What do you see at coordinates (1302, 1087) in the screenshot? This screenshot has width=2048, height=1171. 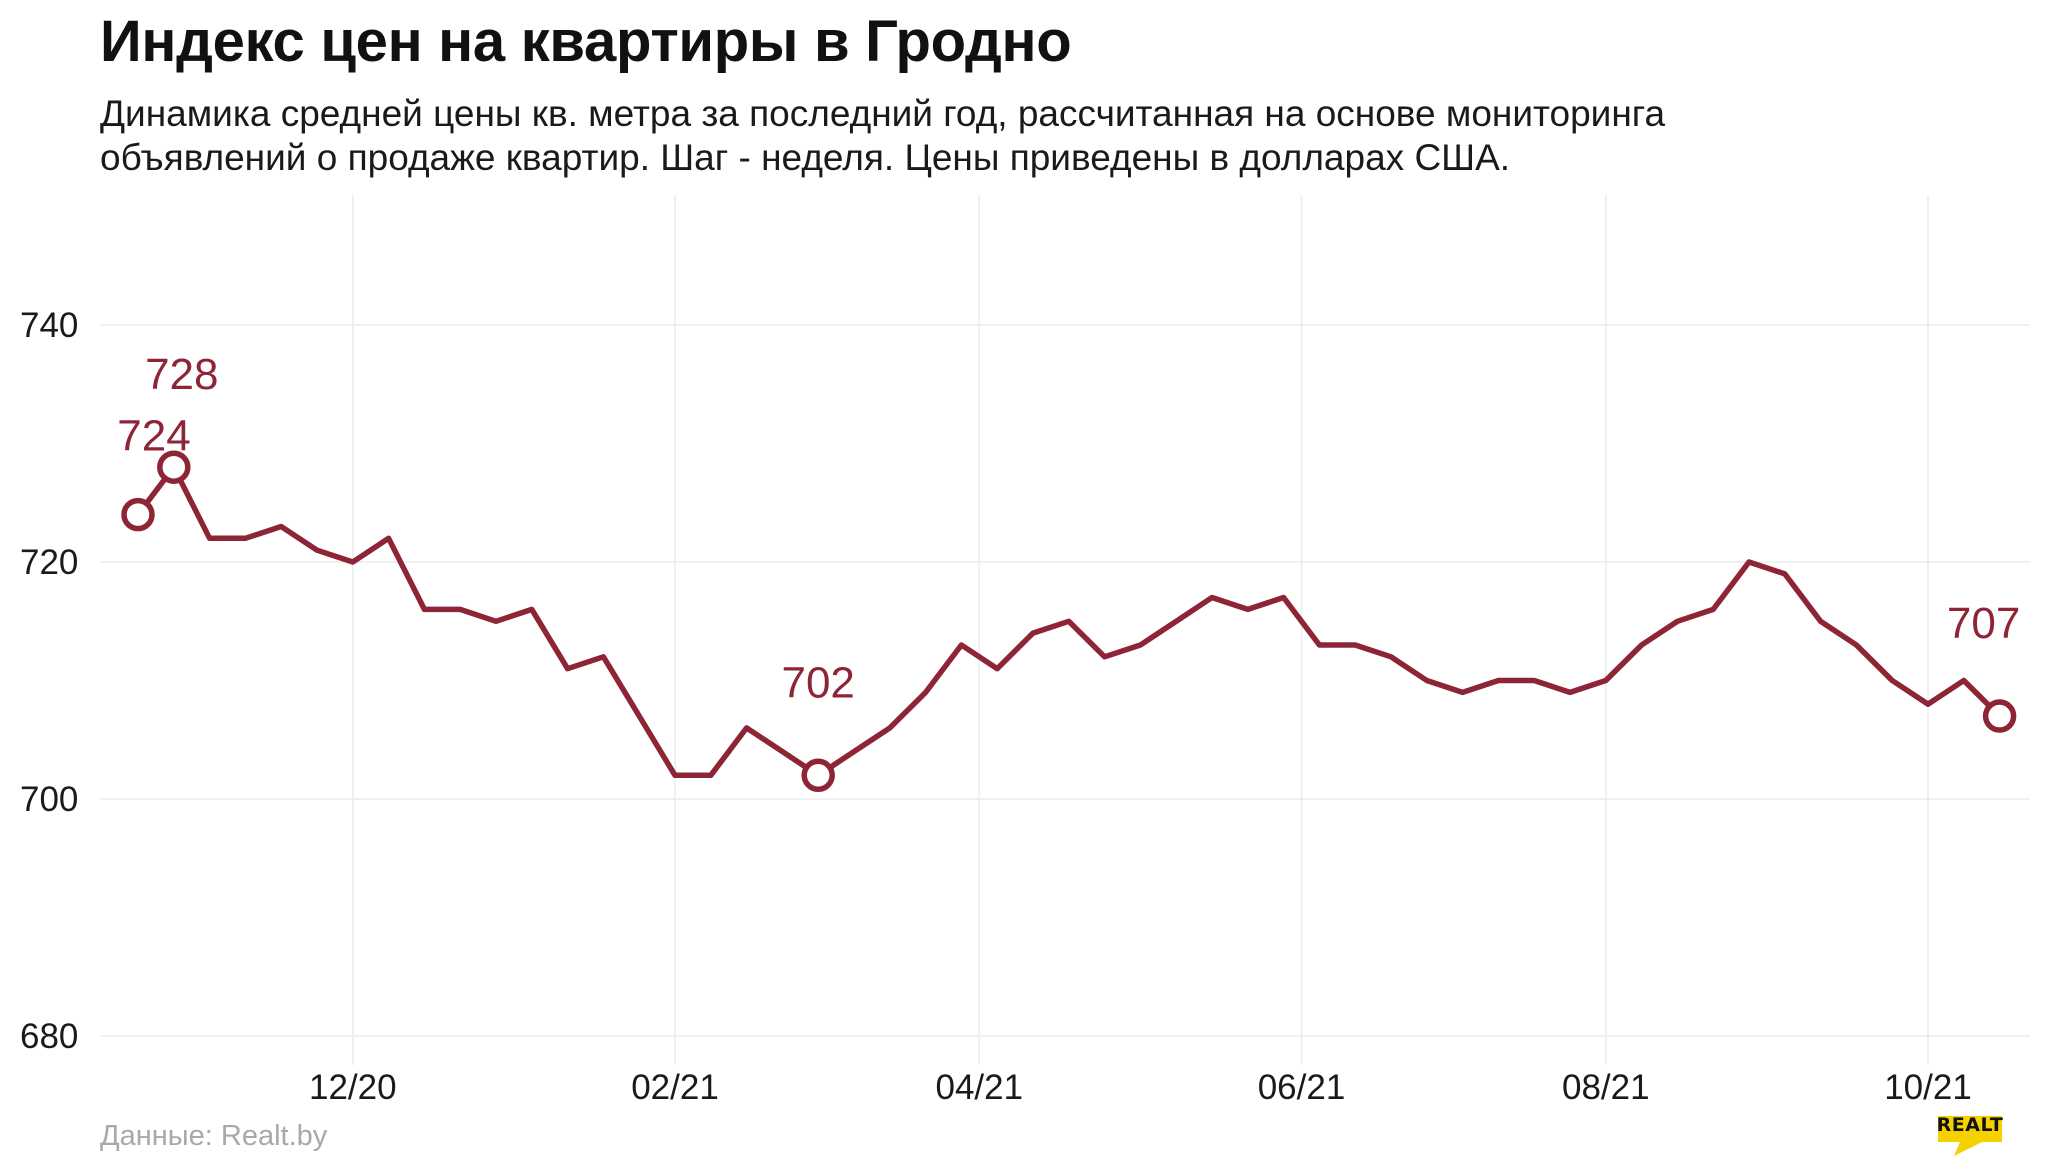 I see `x-tick-label: 06/21` at bounding box center [1302, 1087].